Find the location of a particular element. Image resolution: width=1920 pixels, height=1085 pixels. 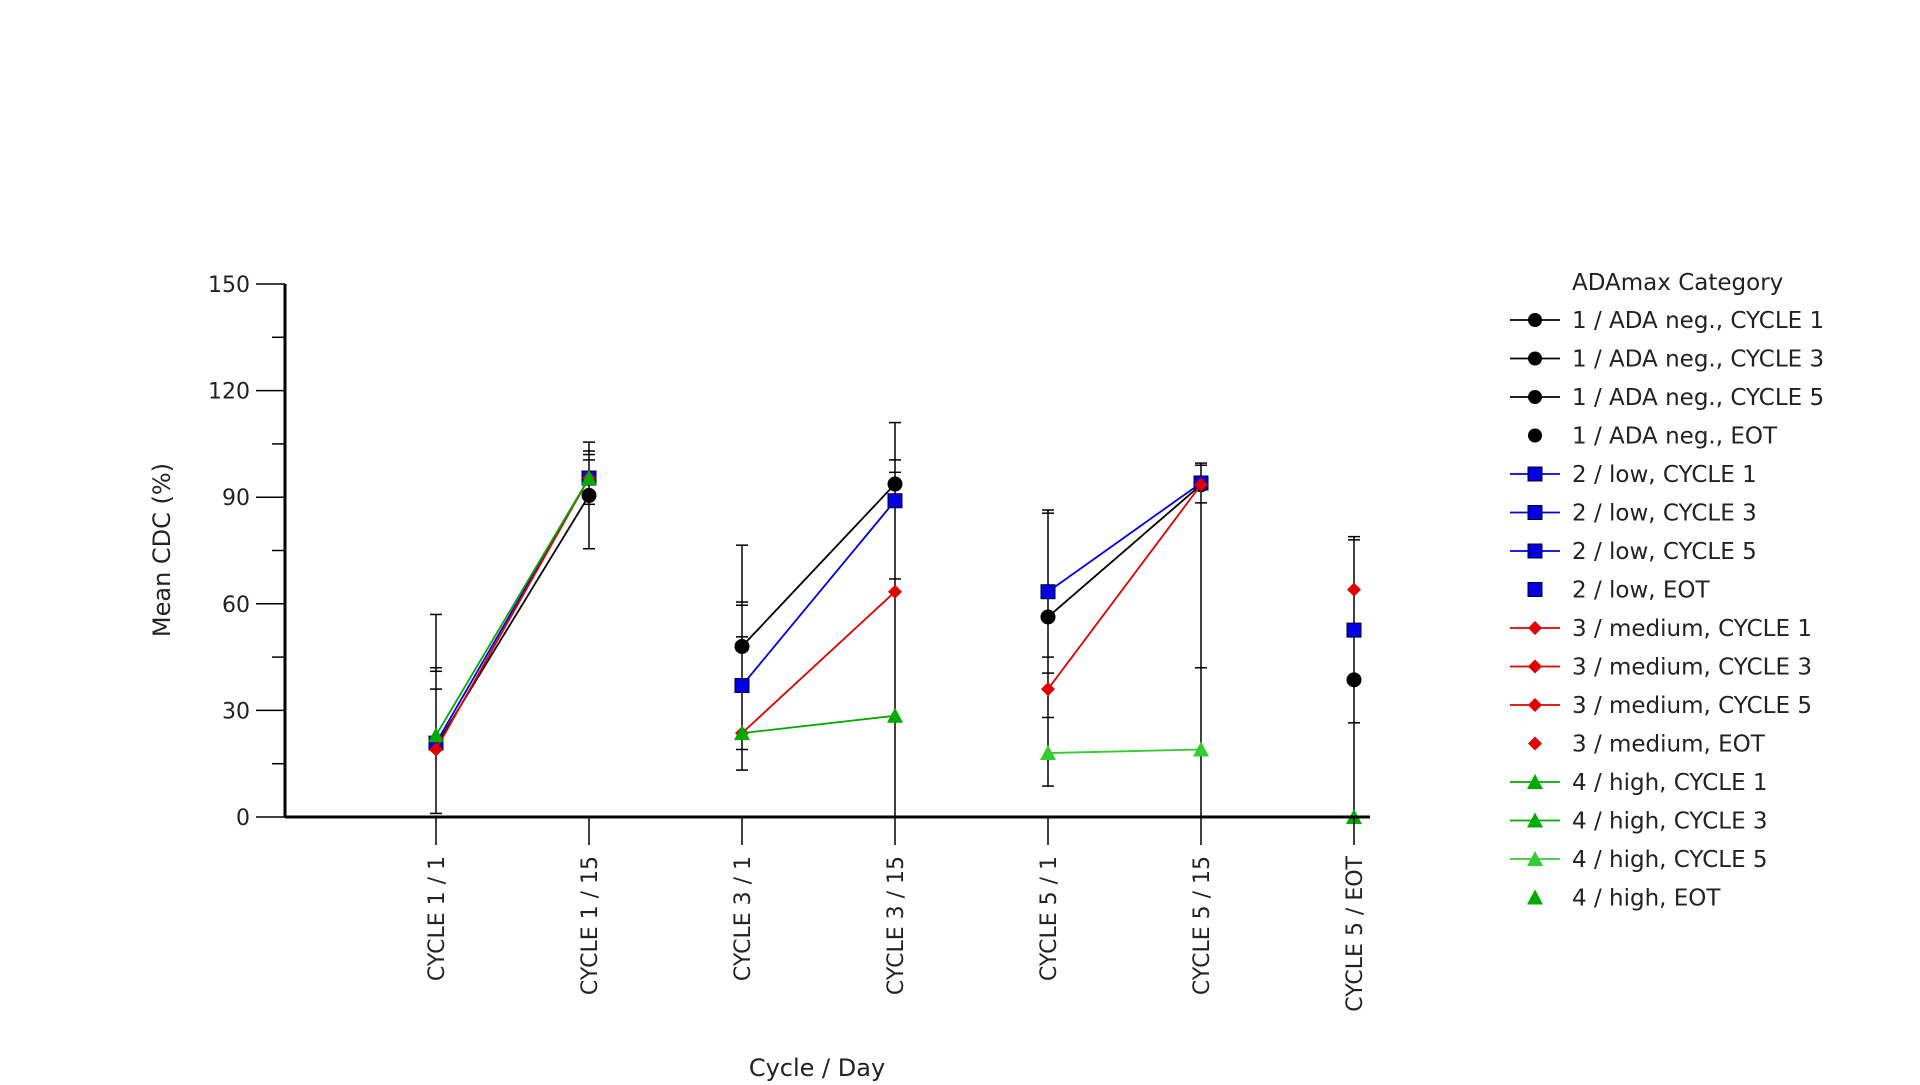

legend-item: 4 / high, CYCLE 1 is located at coordinates (1639, 783).